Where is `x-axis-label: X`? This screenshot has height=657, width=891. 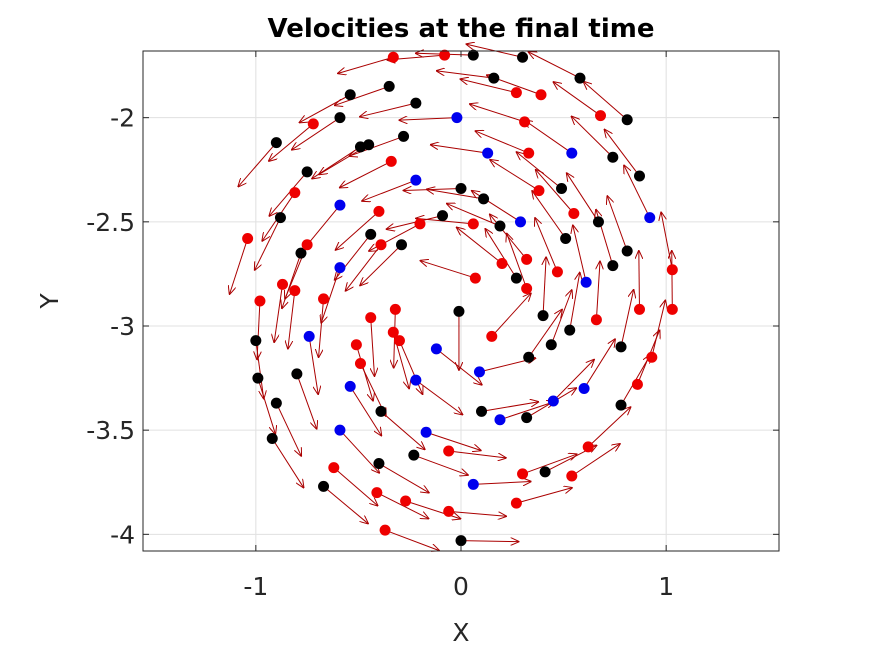
x-axis-label: X is located at coordinates (460, 632).